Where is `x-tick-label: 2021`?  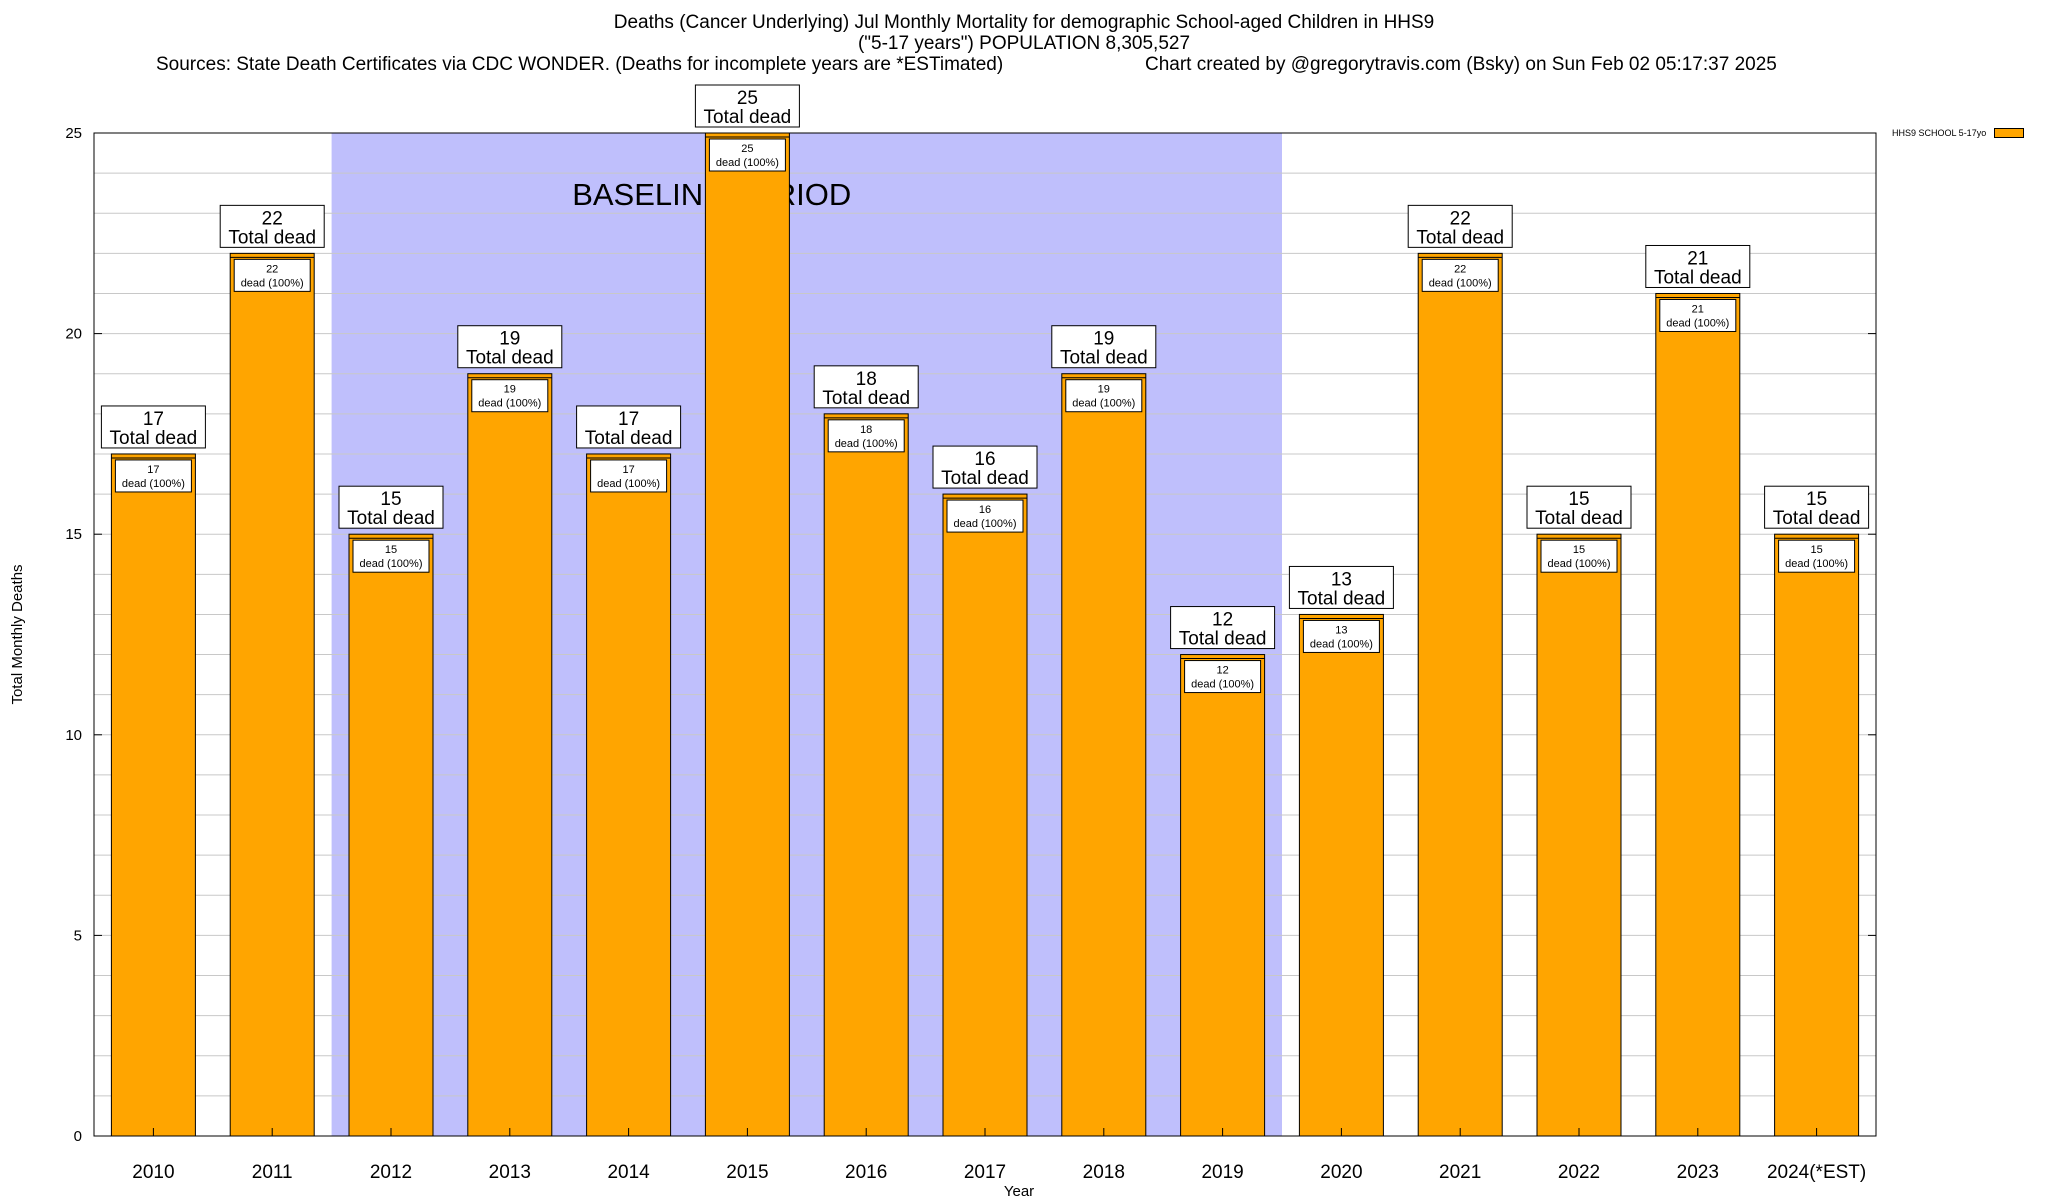 x-tick-label: 2021 is located at coordinates (1460, 1172).